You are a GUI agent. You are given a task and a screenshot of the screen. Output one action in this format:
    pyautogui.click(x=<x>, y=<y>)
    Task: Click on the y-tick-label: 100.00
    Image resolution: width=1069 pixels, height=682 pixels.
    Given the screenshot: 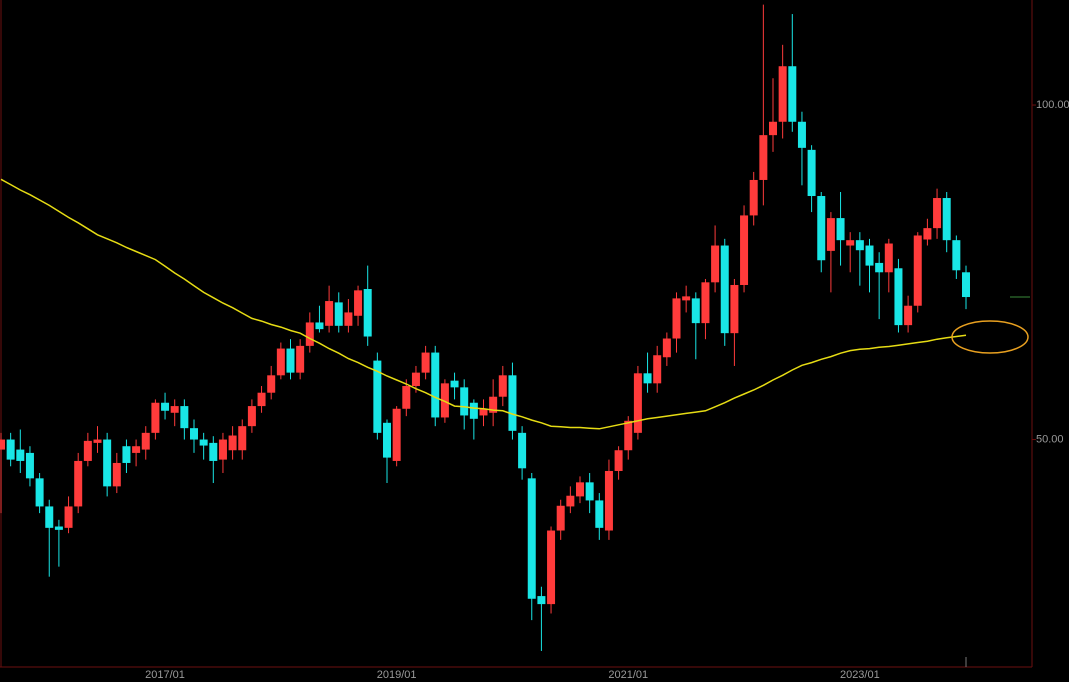 What is the action you would take?
    pyautogui.click(x=1052, y=105)
    